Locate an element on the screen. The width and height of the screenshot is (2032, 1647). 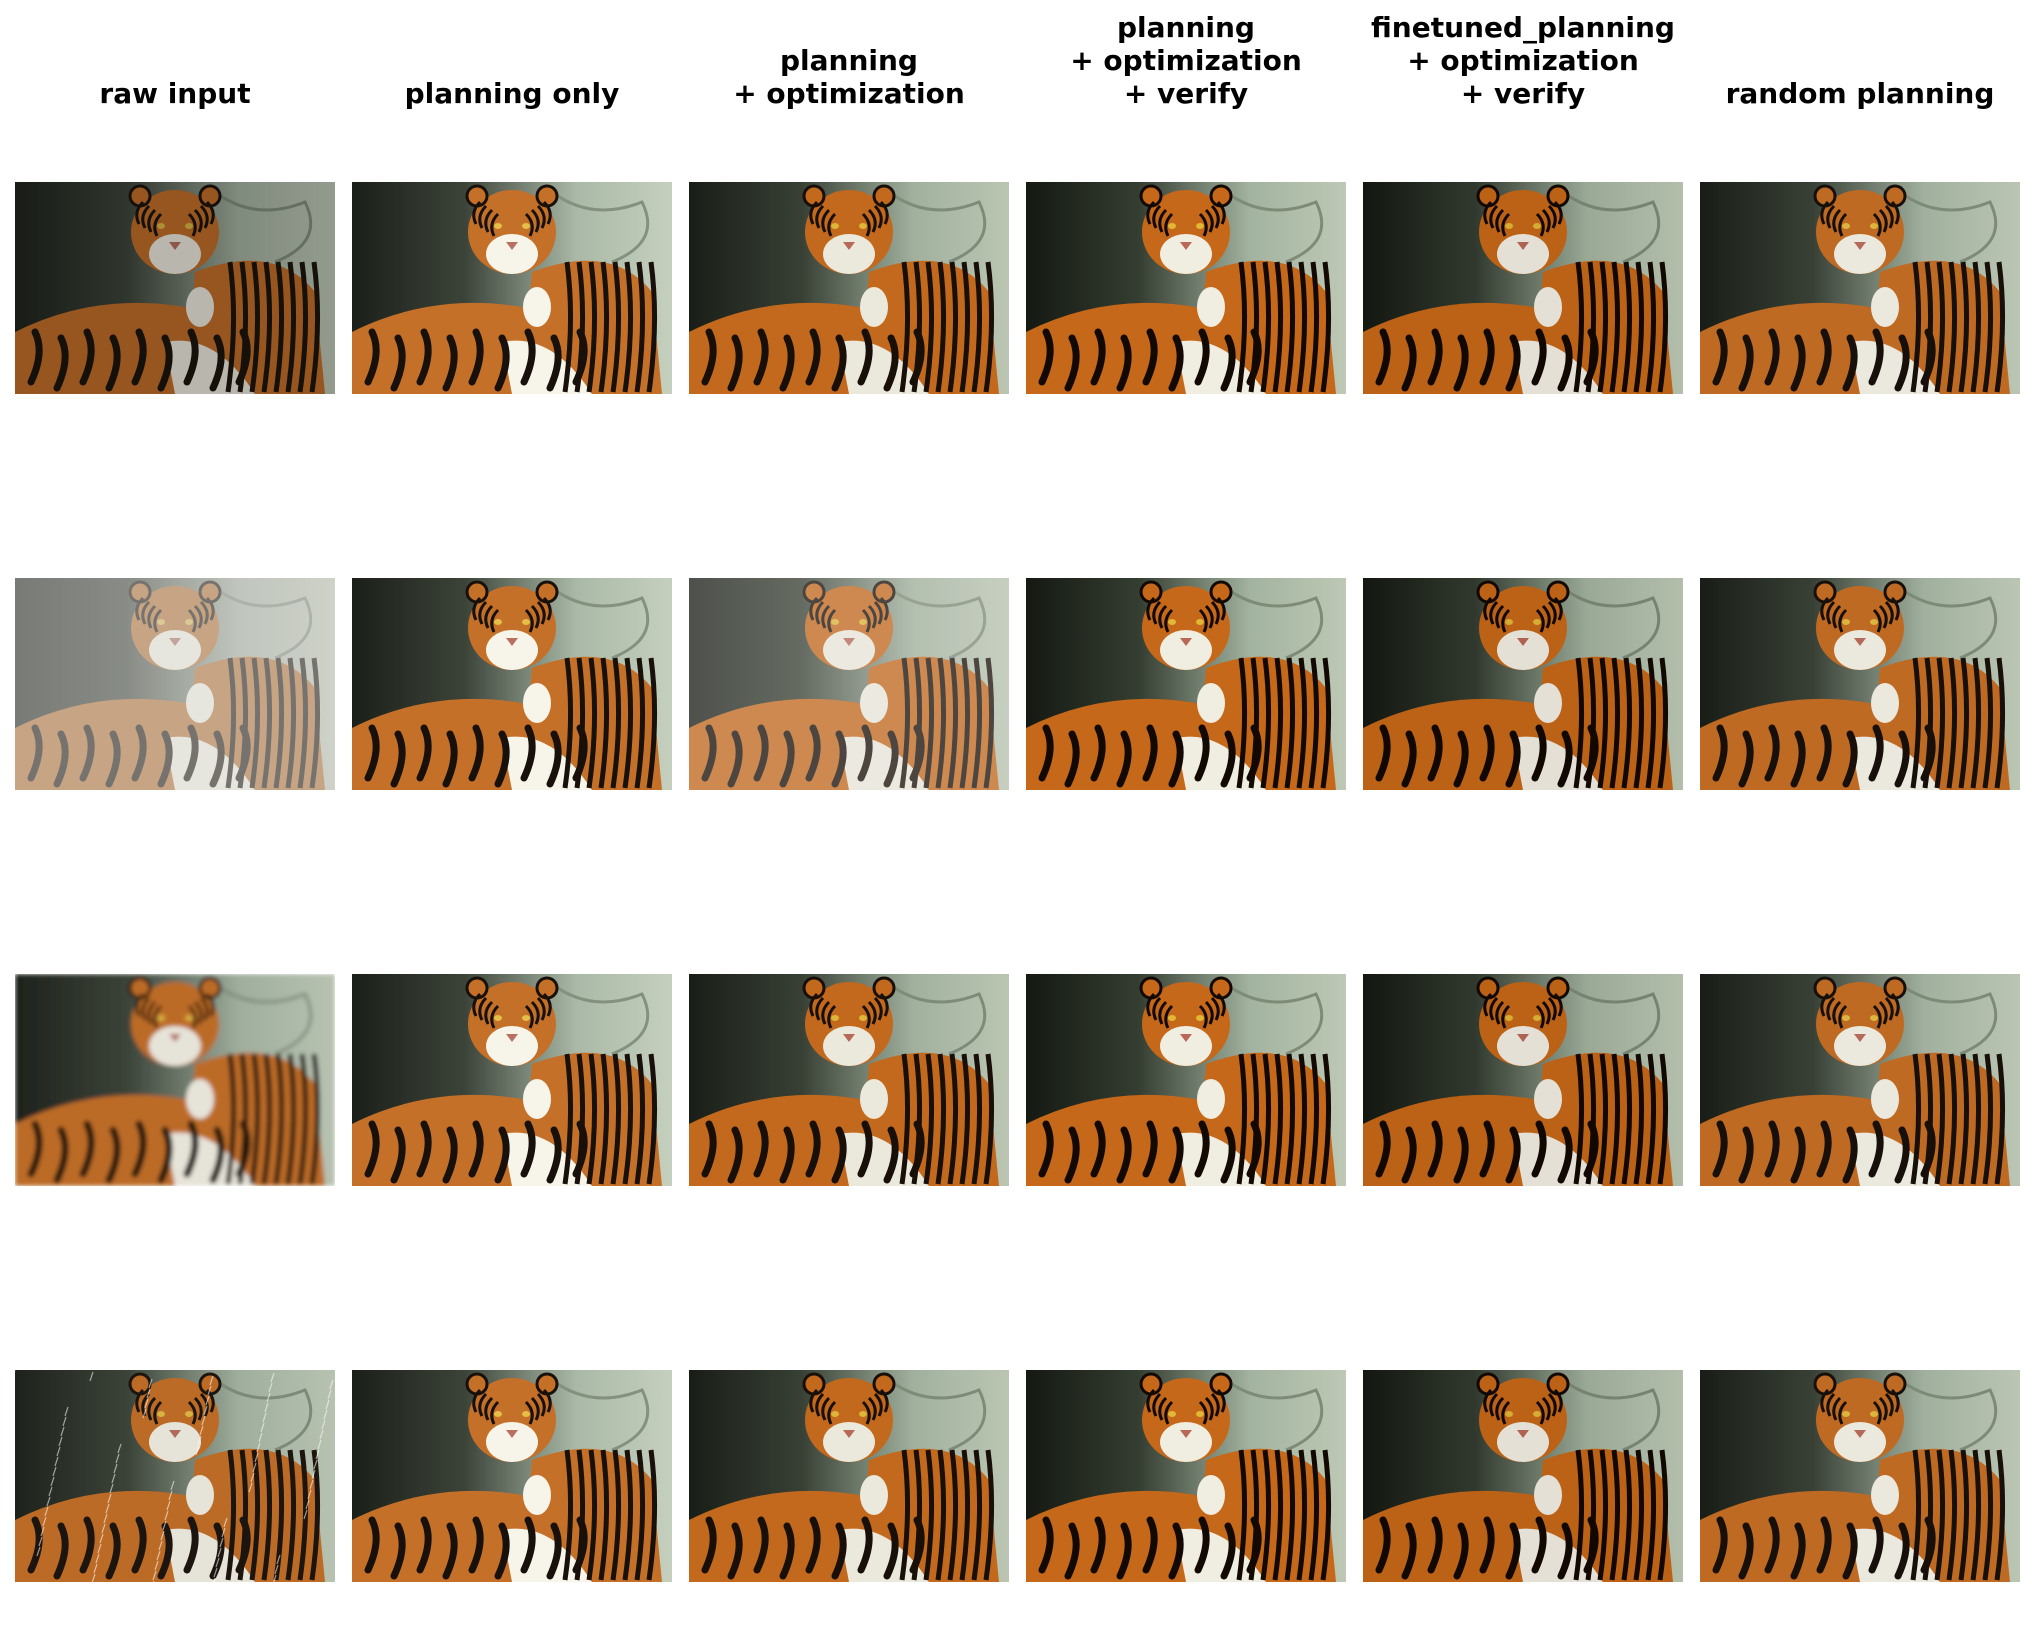
column-title-line: random planning is located at coordinates (1860, 93).